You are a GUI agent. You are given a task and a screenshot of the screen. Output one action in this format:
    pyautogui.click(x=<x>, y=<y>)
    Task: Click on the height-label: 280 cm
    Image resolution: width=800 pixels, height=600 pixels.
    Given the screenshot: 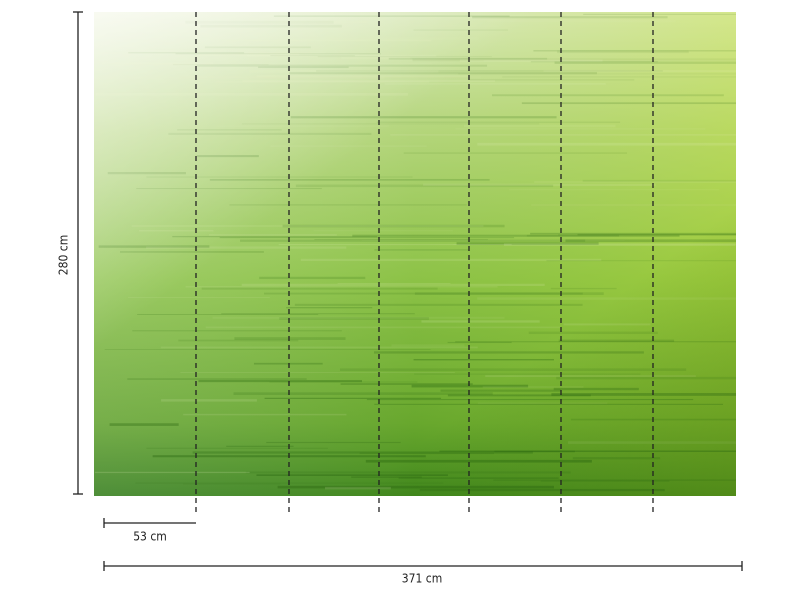 What is the action you would take?
    pyautogui.click(x=64, y=255)
    